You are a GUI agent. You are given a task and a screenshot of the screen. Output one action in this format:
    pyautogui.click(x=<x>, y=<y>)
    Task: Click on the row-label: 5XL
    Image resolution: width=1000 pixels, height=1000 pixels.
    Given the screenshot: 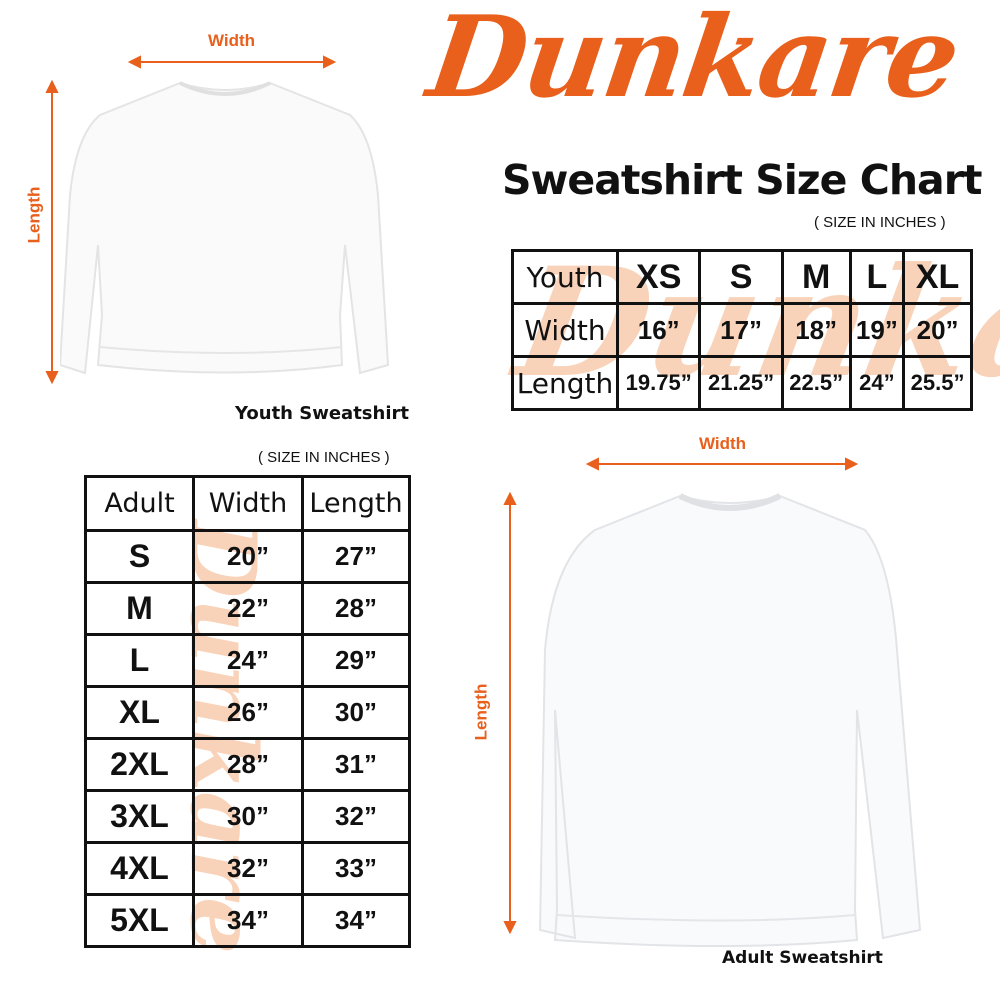 What is the action you would take?
    pyautogui.click(x=139, y=920)
    